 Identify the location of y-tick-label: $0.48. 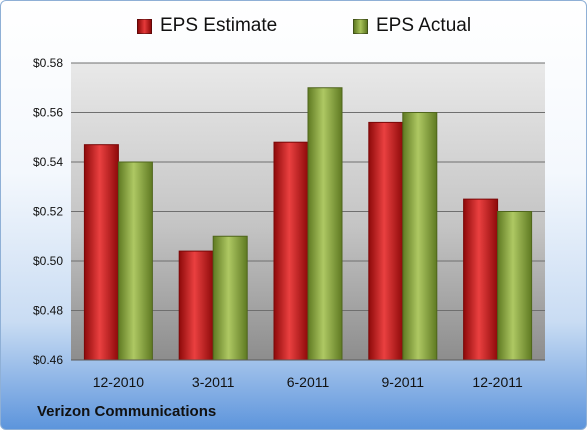
(48, 311).